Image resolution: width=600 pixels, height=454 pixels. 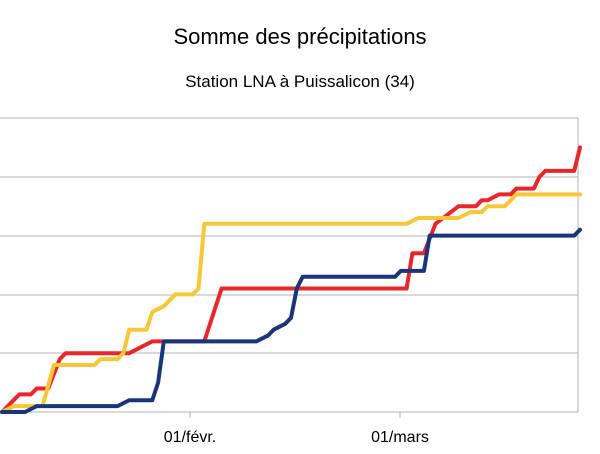 I want to click on chart-title: Somme des précipitations, so click(x=300, y=36).